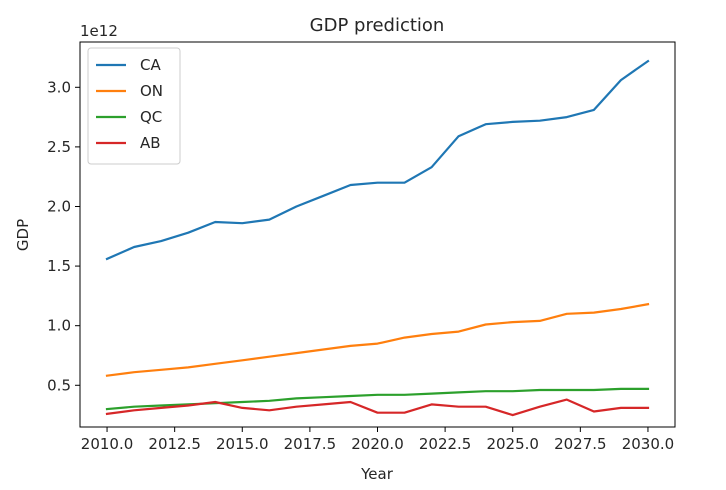 The image size is (726, 490). What do you see at coordinates (59, 87) in the screenshot?
I see `y-tick-label: 3.0` at bounding box center [59, 87].